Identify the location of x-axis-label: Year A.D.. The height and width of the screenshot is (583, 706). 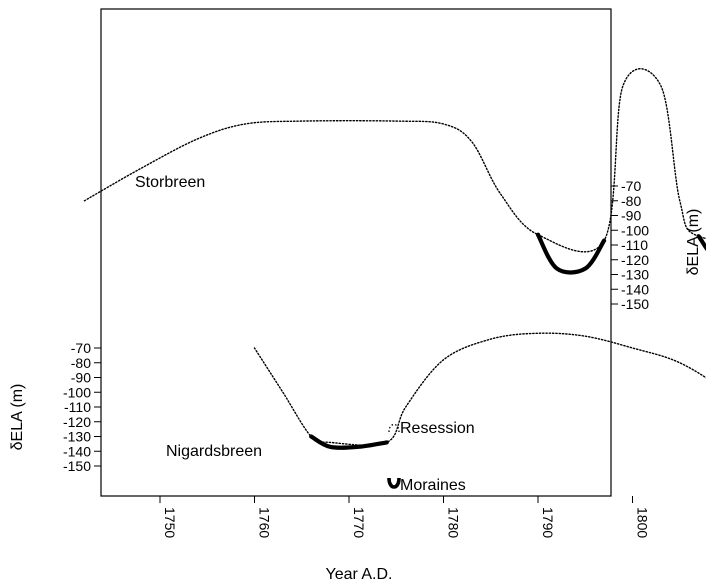
(358, 574).